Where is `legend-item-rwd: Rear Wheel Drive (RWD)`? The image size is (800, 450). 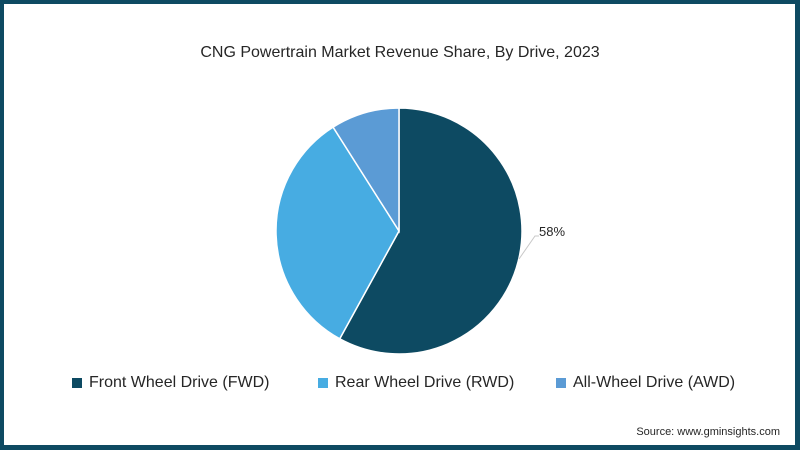 legend-item-rwd: Rear Wheel Drive (RWD) is located at coordinates (416, 383).